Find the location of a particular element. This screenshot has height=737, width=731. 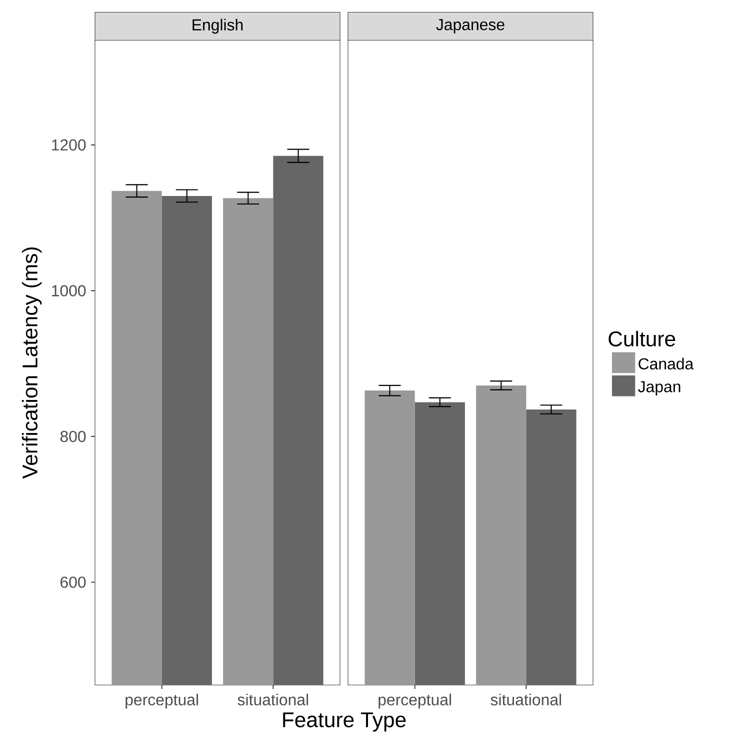

legend-label: Japan is located at coordinates (659, 388).